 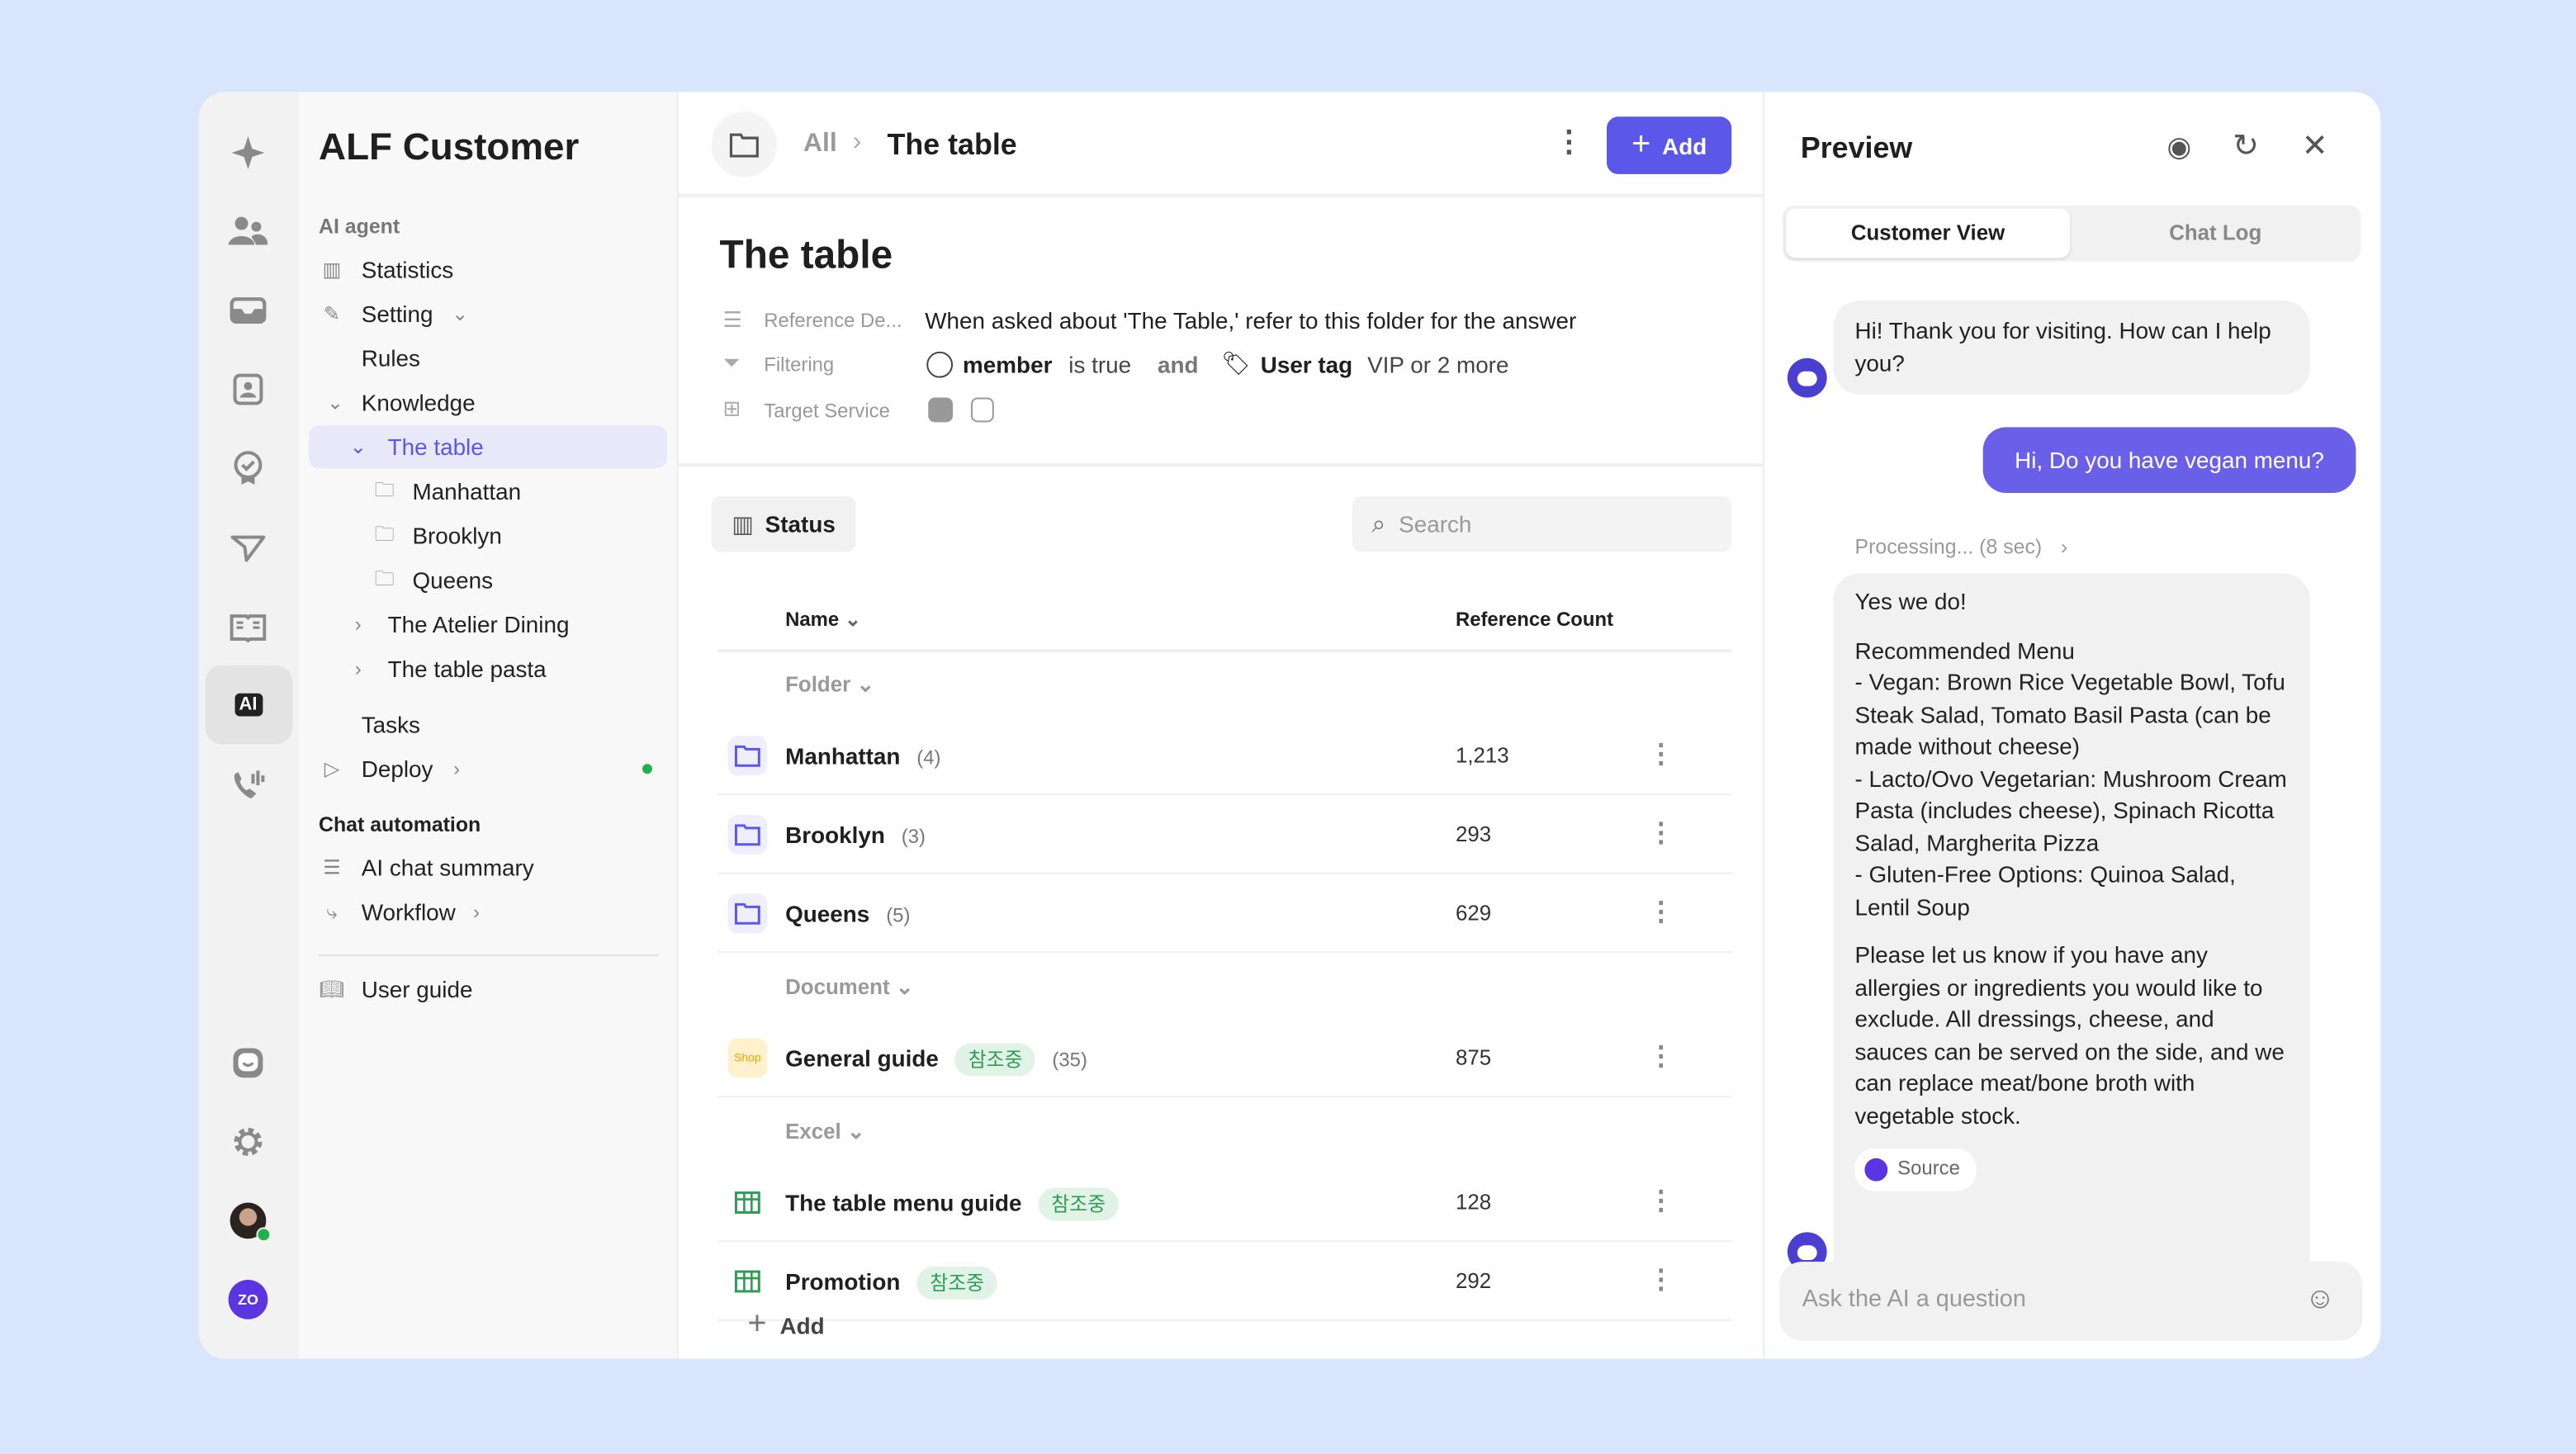 I want to click on add-item-button: + Add, so click(x=785, y=1325).